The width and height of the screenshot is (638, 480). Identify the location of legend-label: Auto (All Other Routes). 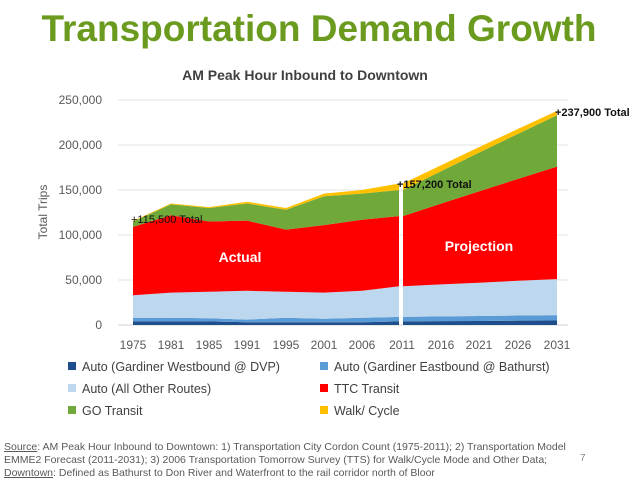
(146, 389).